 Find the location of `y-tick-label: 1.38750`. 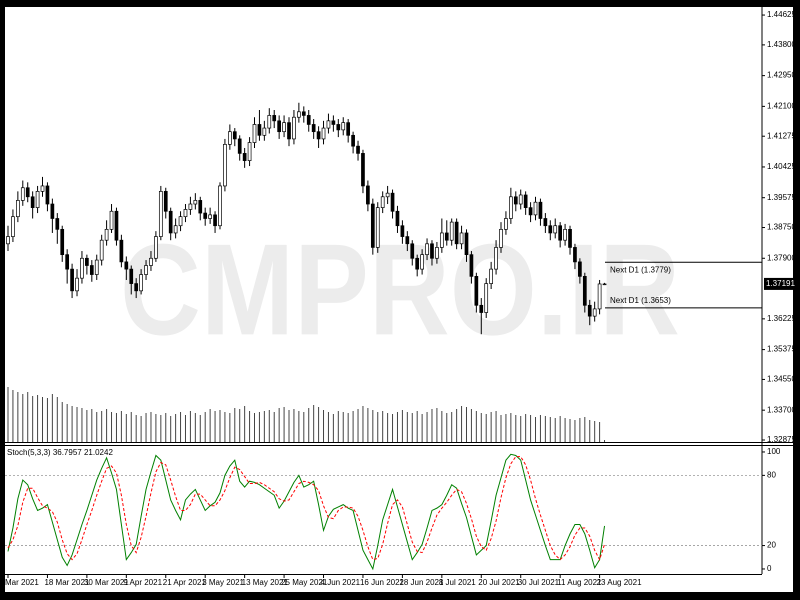

y-tick-label: 1.38750 is located at coordinates (781, 227).